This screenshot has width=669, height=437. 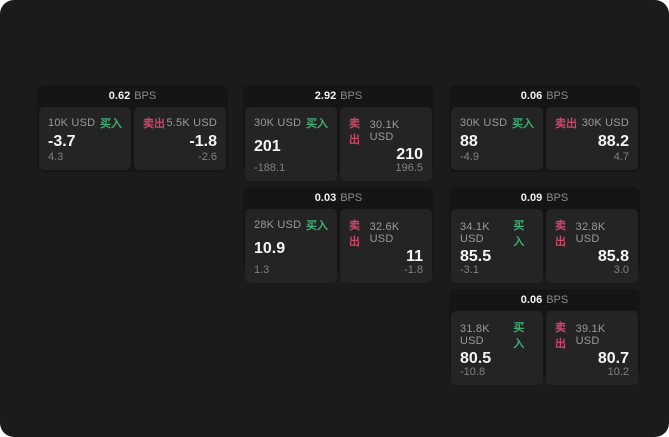 What do you see at coordinates (497, 246) in the screenshot?
I see `buy-quote-tile: 34.1K USD 买入 85.5 -3.1` at bounding box center [497, 246].